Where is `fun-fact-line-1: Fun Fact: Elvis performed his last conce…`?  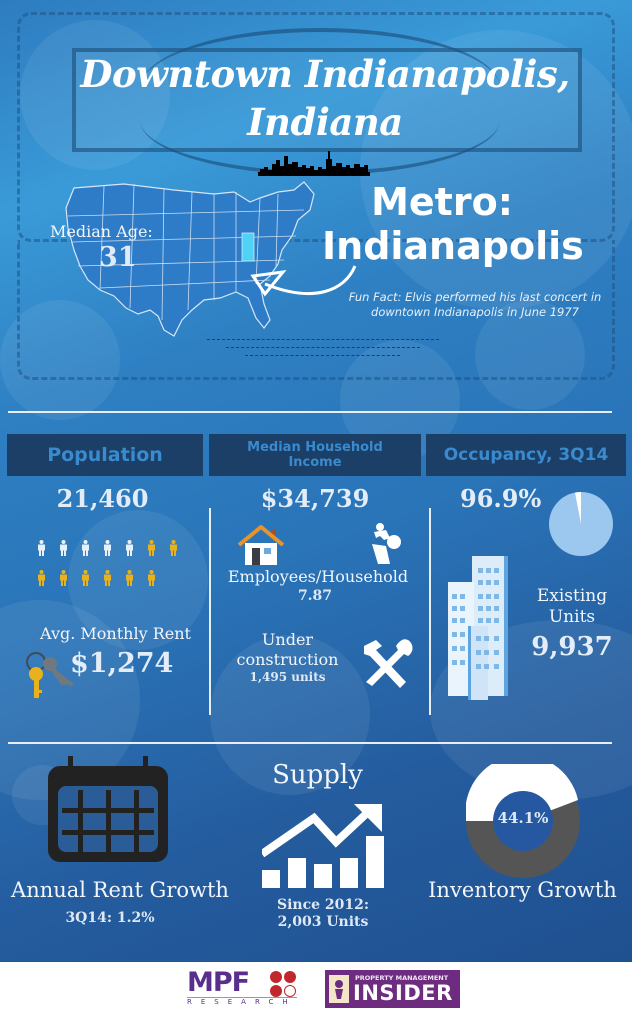 fun-fact-line-1: Fun Fact: Elvis performed his last conce… is located at coordinates (475, 297).